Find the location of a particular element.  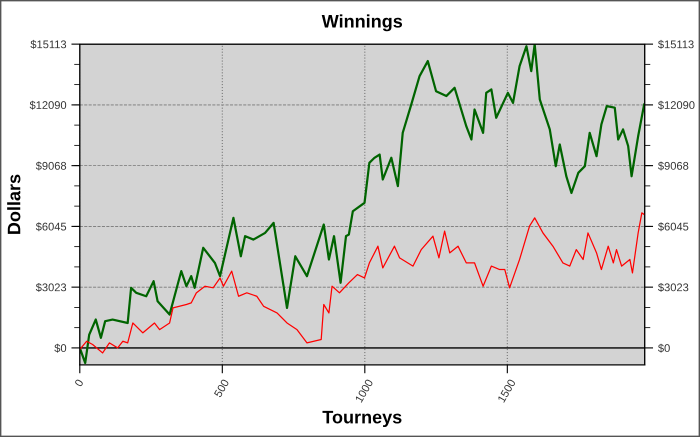

y-tick-label: $0 is located at coordinates (60, 348).